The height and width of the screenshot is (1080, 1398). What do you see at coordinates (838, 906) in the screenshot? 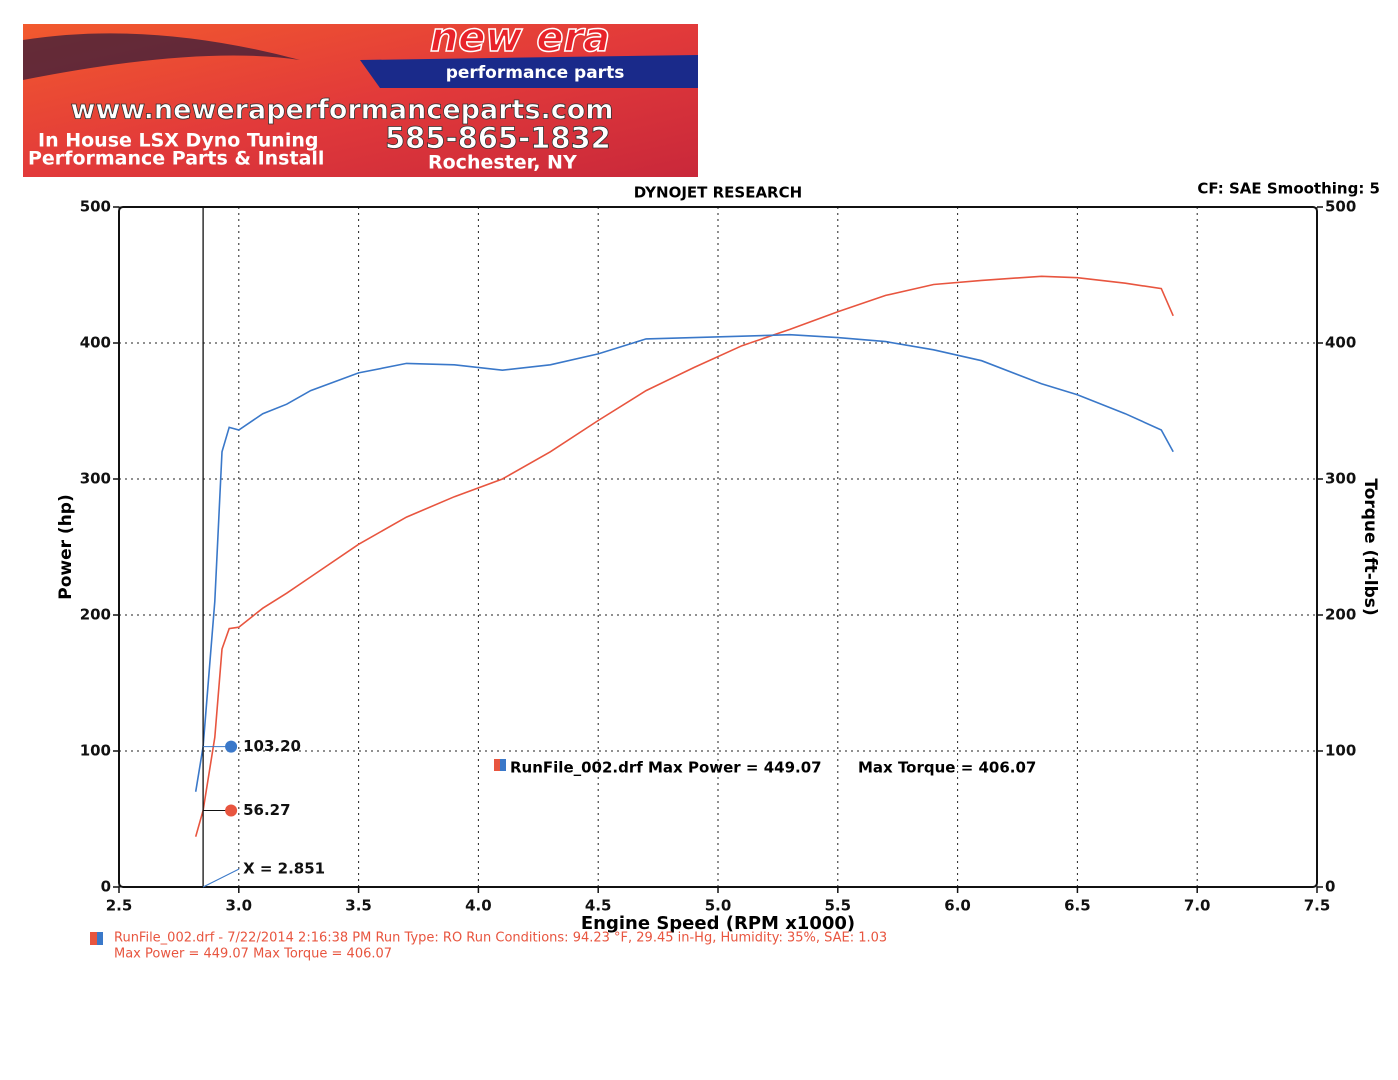
I see `x-tick-label: 5.5` at bounding box center [838, 906].